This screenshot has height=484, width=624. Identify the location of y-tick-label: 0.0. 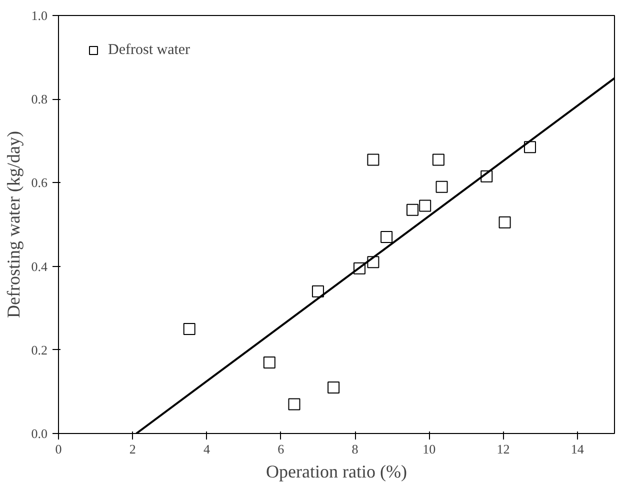
(39, 433).